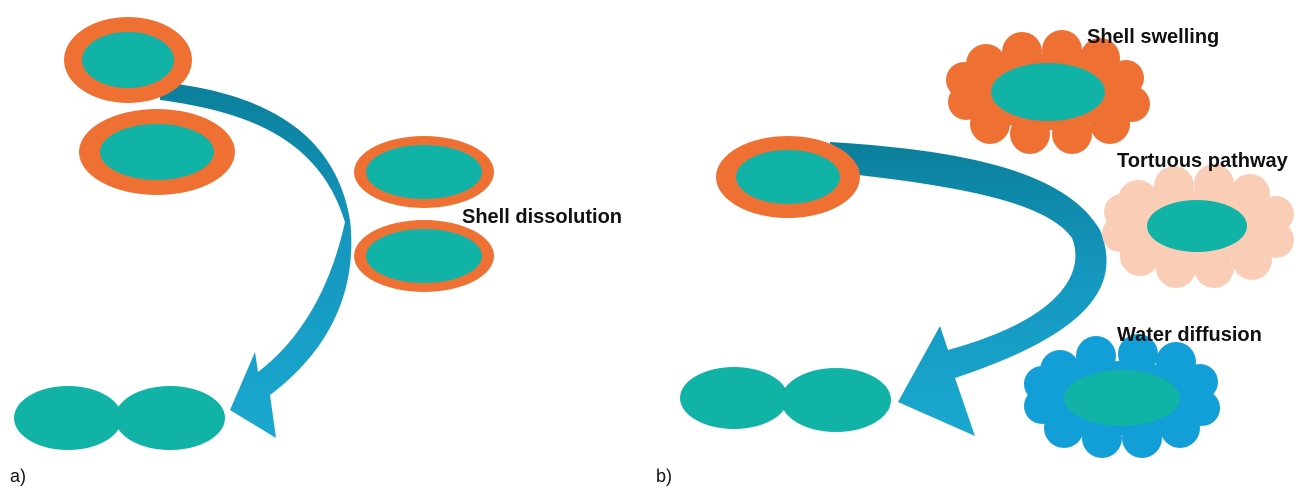 The height and width of the screenshot is (490, 1300). What do you see at coordinates (1153, 37) in the screenshot?
I see `label-shell-swelling: Shell swelling` at bounding box center [1153, 37].